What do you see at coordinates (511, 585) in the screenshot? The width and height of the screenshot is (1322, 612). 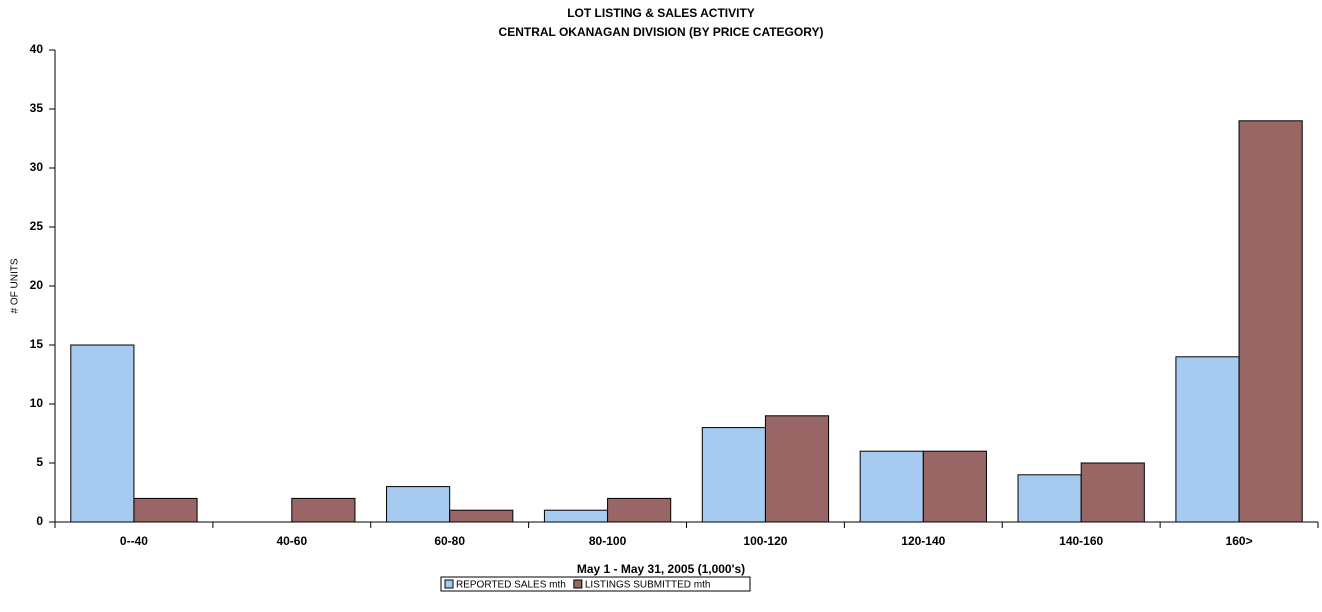 I see `legend-label: REPORTED SALES mth` at bounding box center [511, 585].